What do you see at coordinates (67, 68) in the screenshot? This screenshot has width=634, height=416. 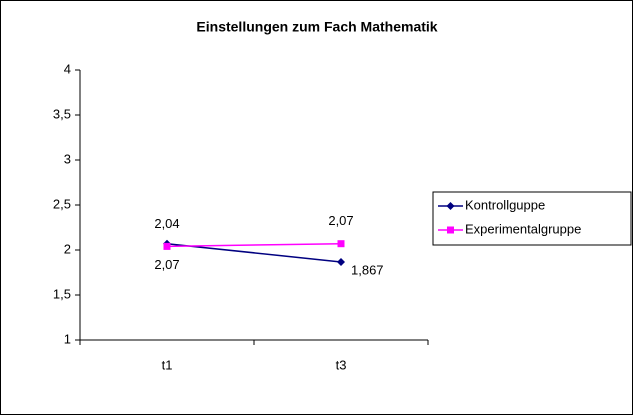 I see `y-tick-label: 4` at bounding box center [67, 68].